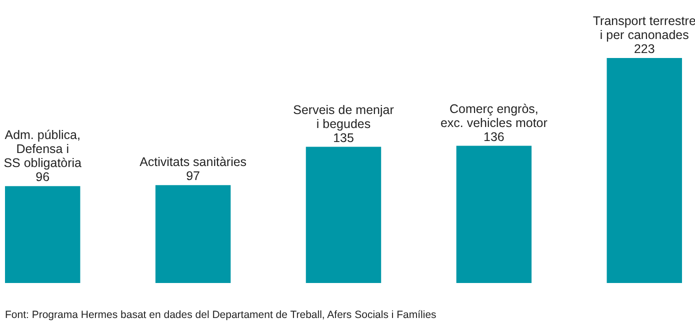 The width and height of the screenshot is (695, 325). What do you see at coordinates (643, 28) in the screenshot?
I see `x-tick-label: Transport terrestre i per canonades` at bounding box center [643, 28].